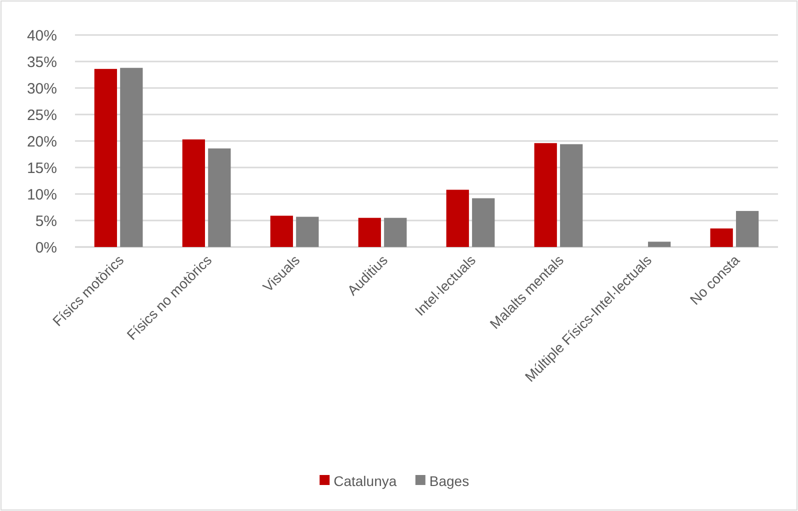 The height and width of the screenshot is (511, 798). Describe the element at coordinates (365, 480) in the screenshot. I see `legend-label: Catalunya` at that location.